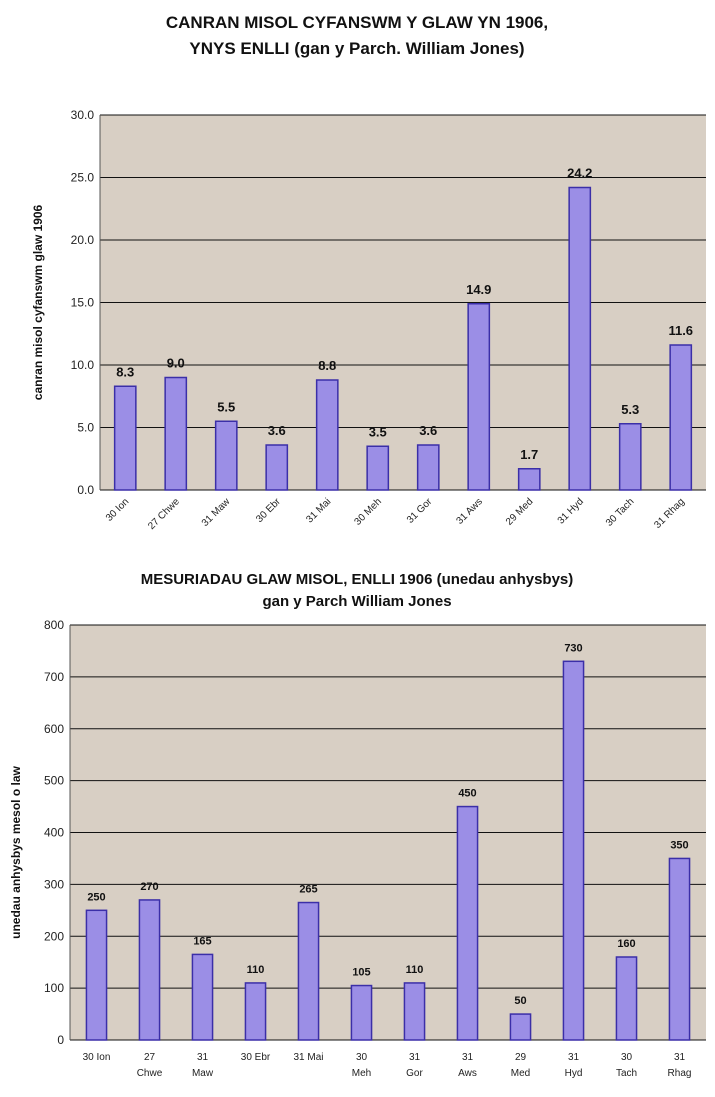 The height and width of the screenshot is (1097, 715). I want to click on data-label: 8.3, so click(125, 371).